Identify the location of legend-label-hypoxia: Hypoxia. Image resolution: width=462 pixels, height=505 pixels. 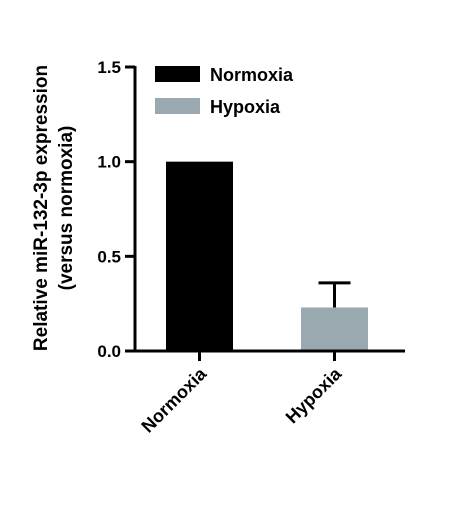
(245, 107).